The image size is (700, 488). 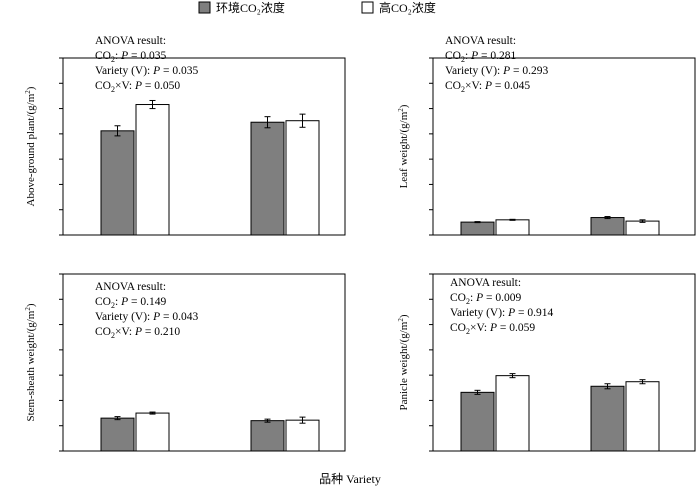 I want to click on legend-swatch-ambient, so click(x=204, y=7).